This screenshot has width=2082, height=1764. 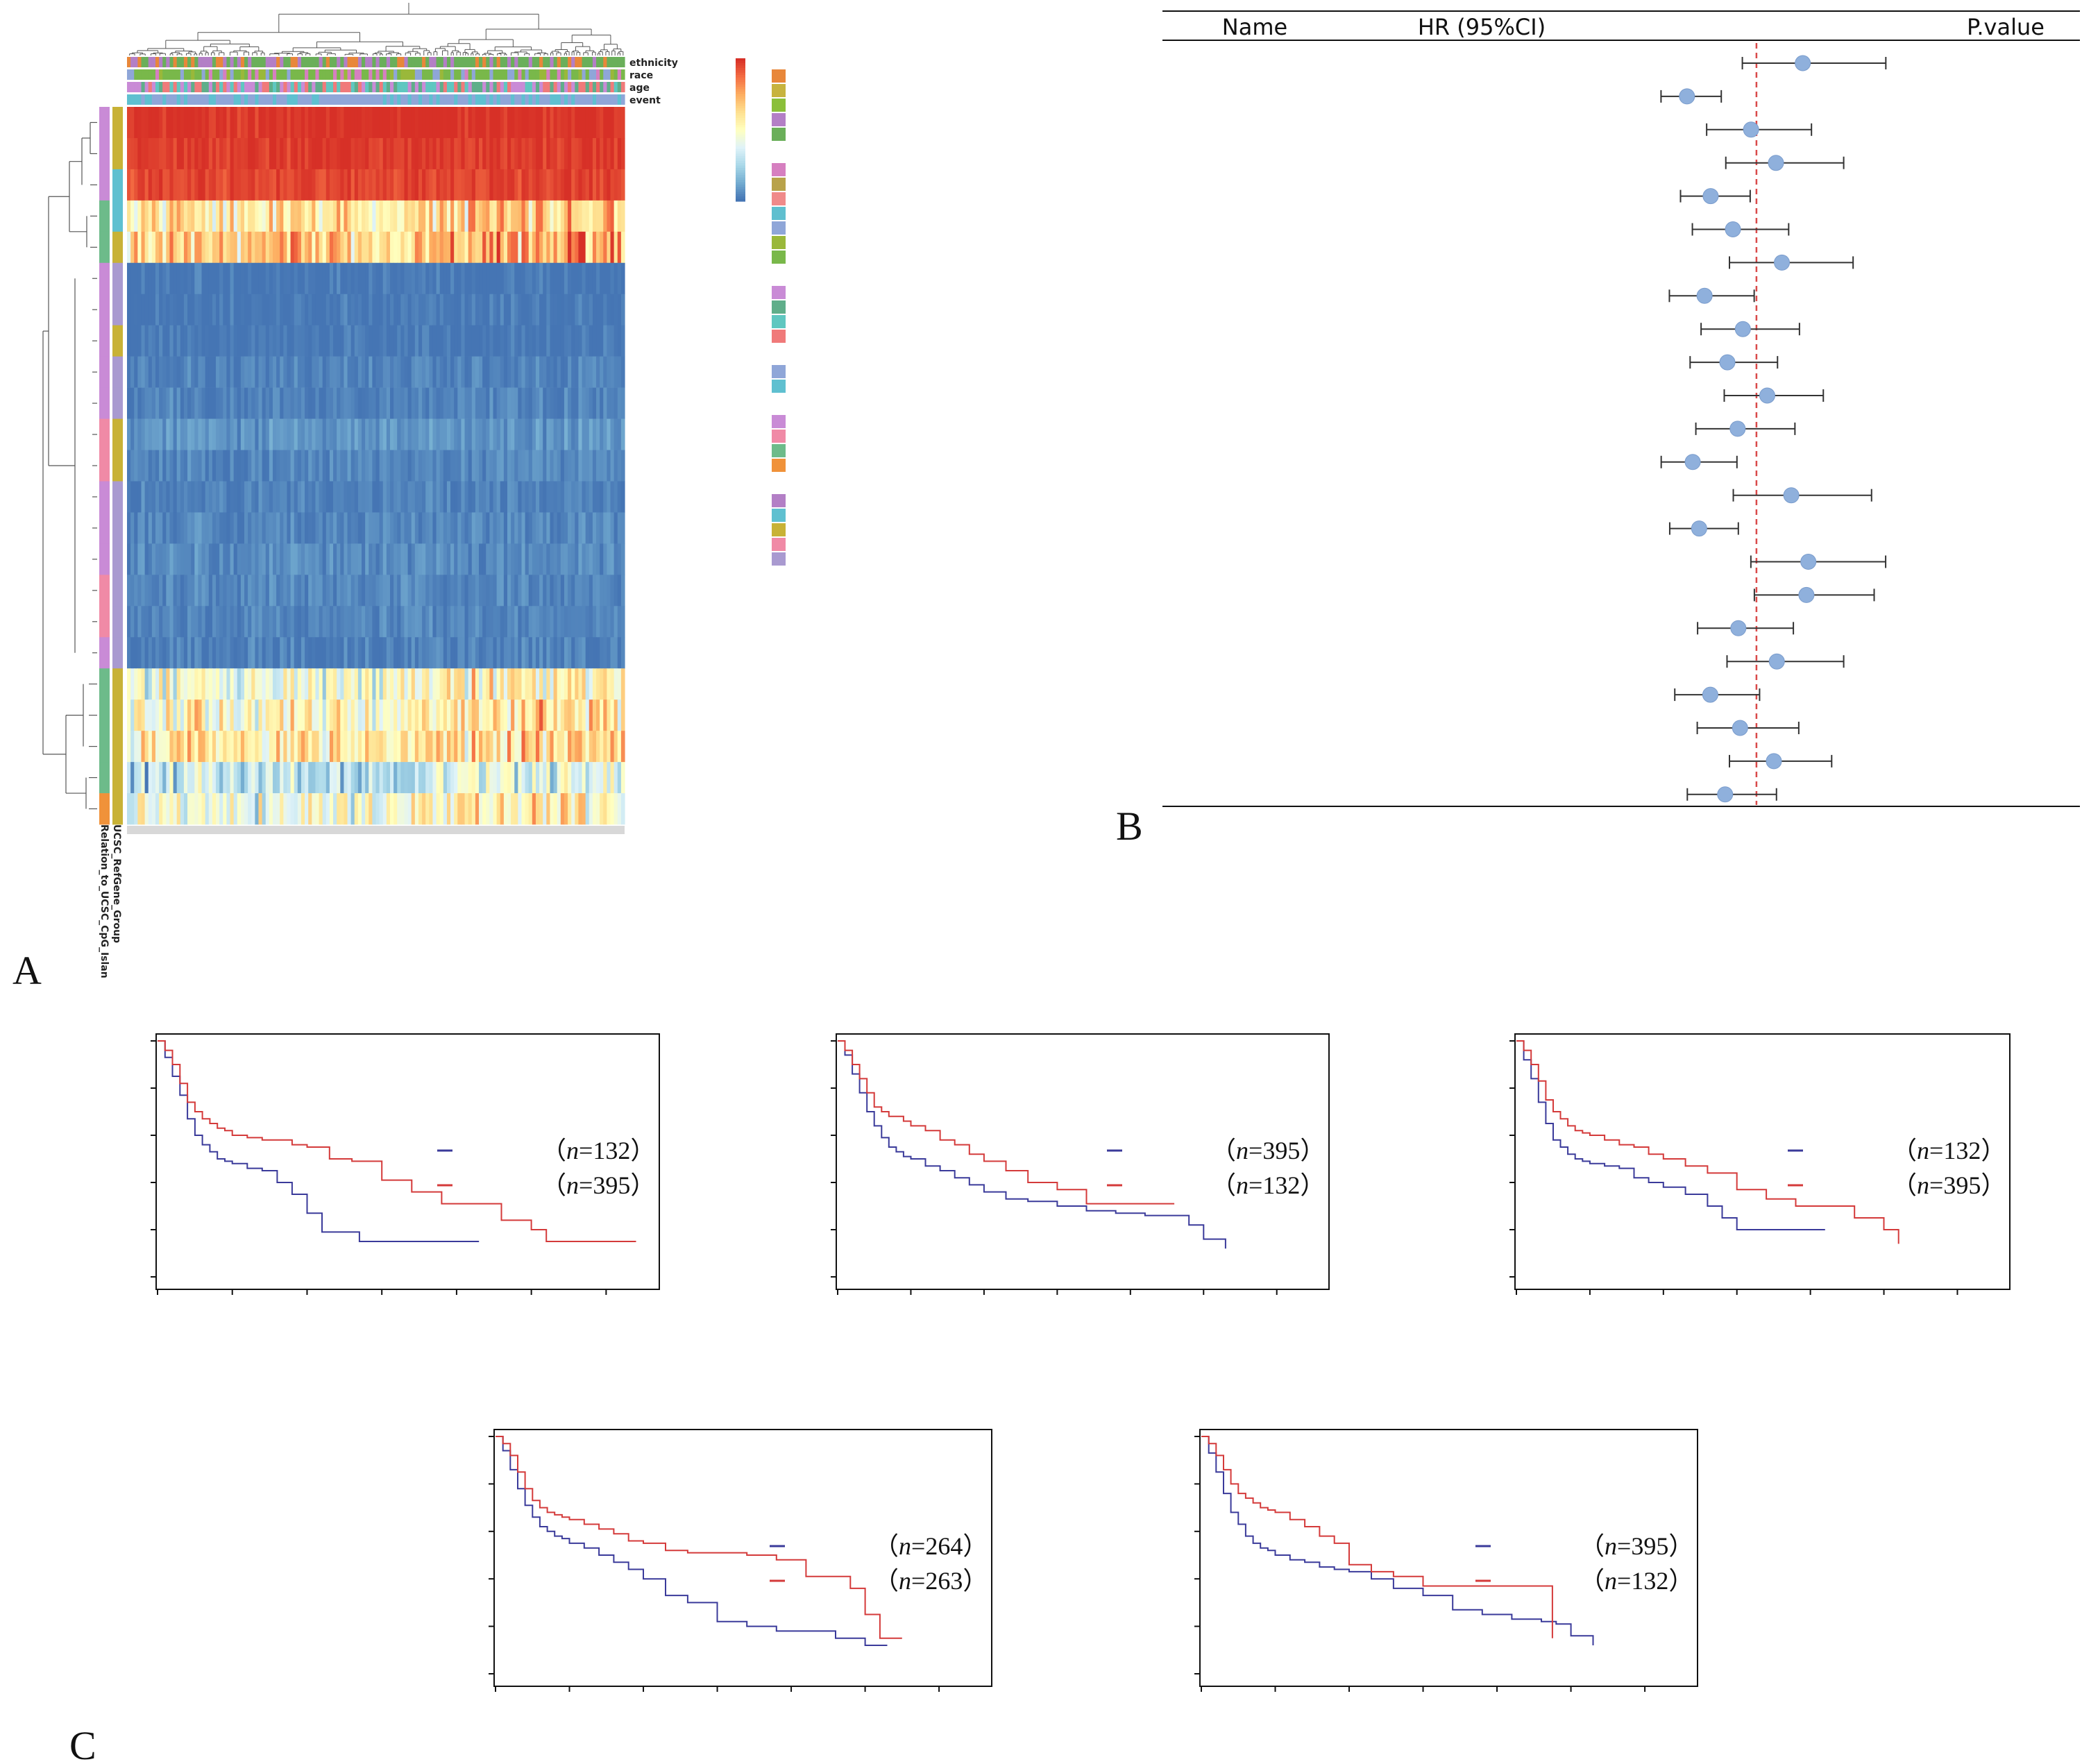 What do you see at coordinates (117, 622) in the screenshot?
I see `row-annotation-refgene` at bounding box center [117, 622].